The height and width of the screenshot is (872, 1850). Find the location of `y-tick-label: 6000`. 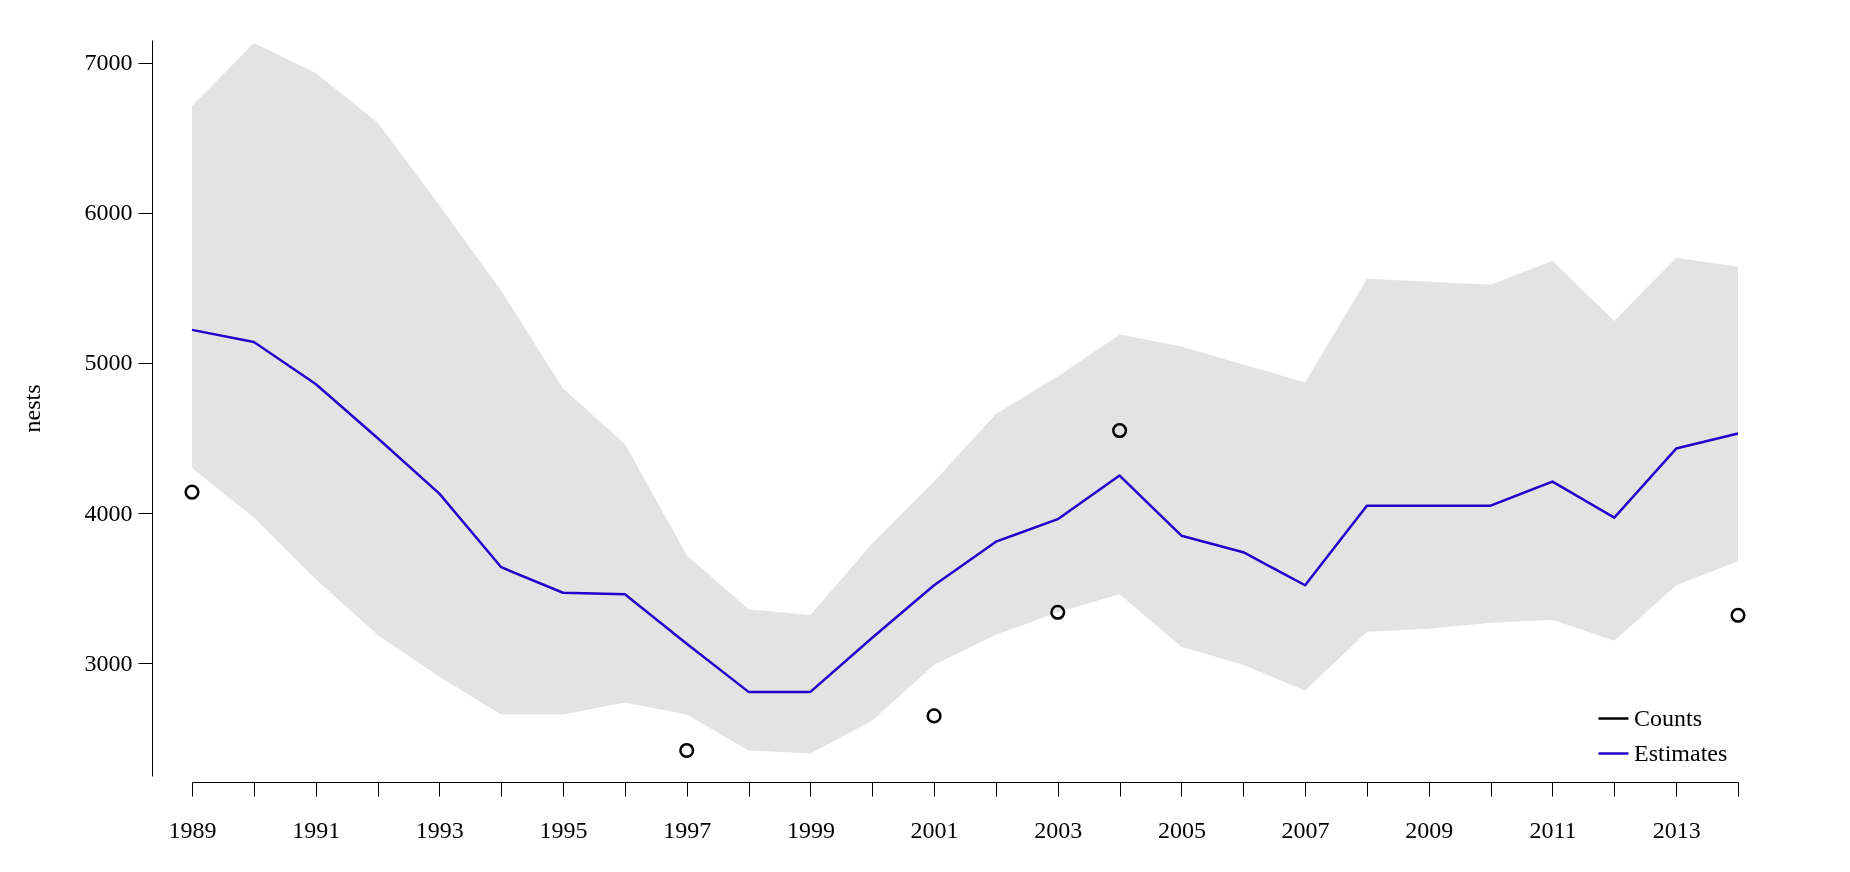

y-tick-label: 6000 is located at coordinates (108, 212).